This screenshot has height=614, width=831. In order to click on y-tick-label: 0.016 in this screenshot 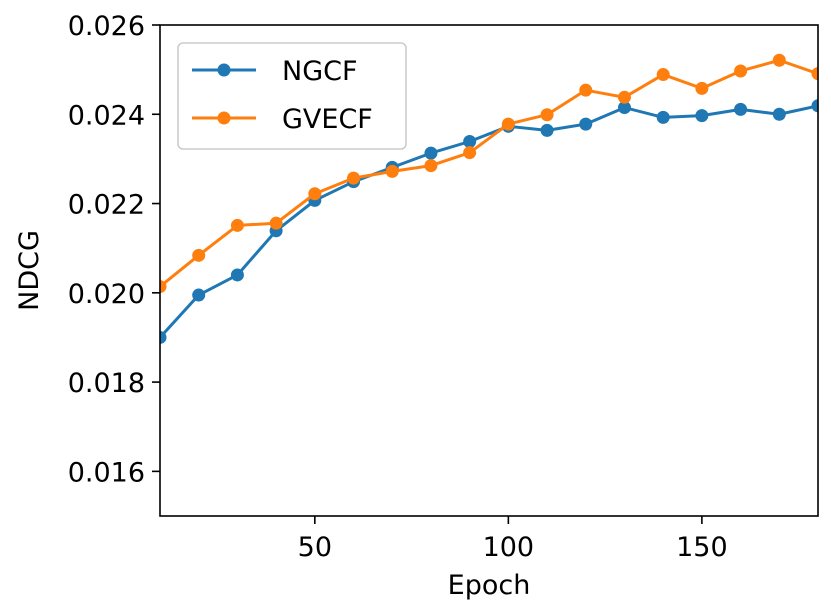, I will do `click(106, 472)`.